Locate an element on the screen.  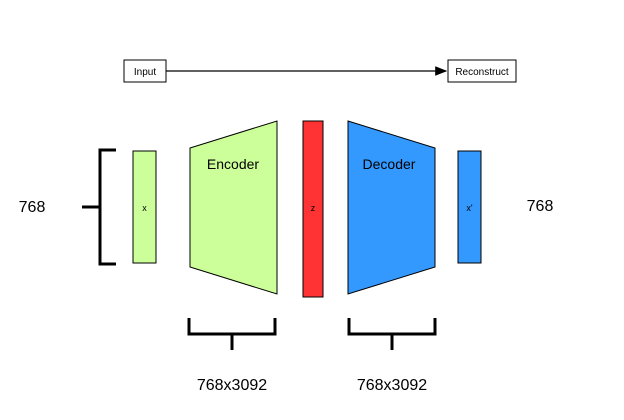
encoder-dimension-bracket is located at coordinates (232, 334).